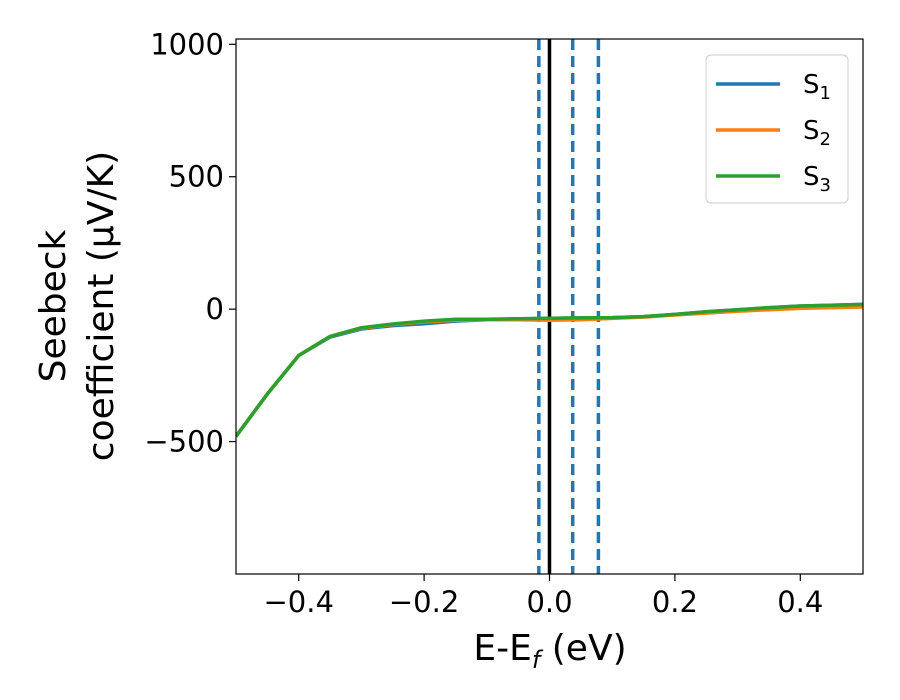 This screenshot has height=700, width=900. What do you see at coordinates (101, 306) in the screenshot?
I see `y-axis-label-line2: coefficient (μV/K)` at bounding box center [101, 306].